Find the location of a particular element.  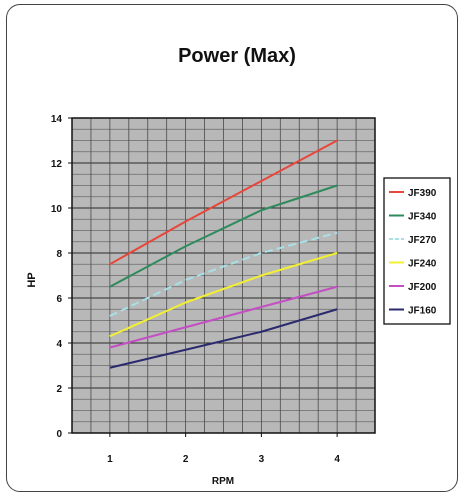

y-tick-label: 6 is located at coordinates (59, 299).